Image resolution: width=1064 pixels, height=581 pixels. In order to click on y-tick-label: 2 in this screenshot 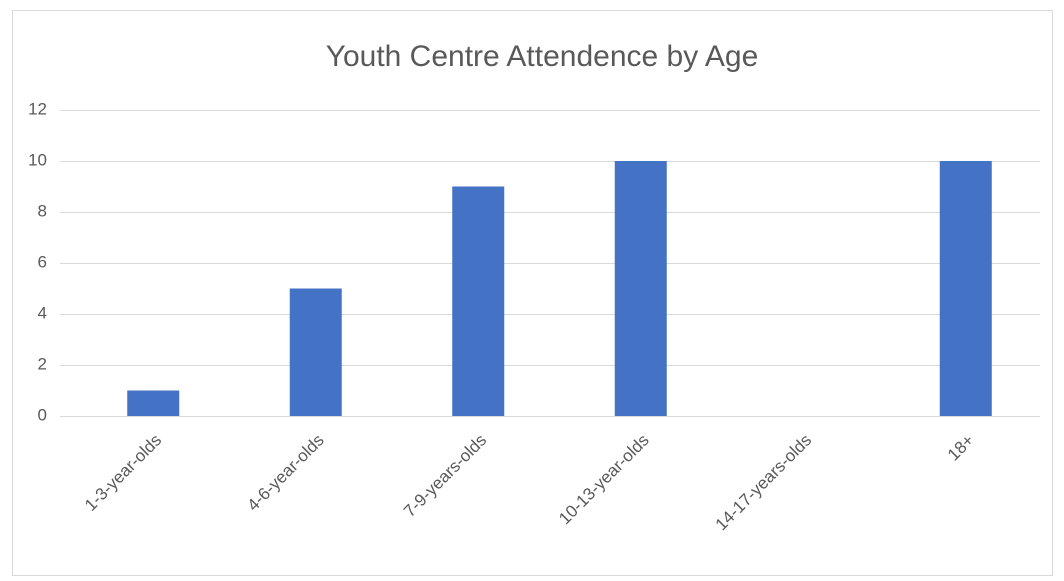, I will do `click(42, 363)`.